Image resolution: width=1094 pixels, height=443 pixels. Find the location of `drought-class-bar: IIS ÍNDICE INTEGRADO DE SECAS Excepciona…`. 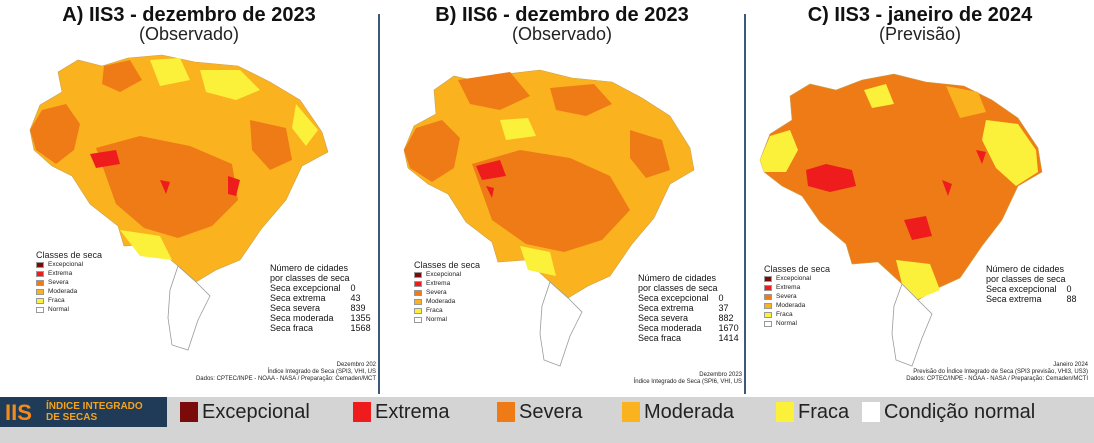

drought-class-bar: IIS ÍNDICE INTEGRADO DE SECAS Excepciona… is located at coordinates (547, 420).